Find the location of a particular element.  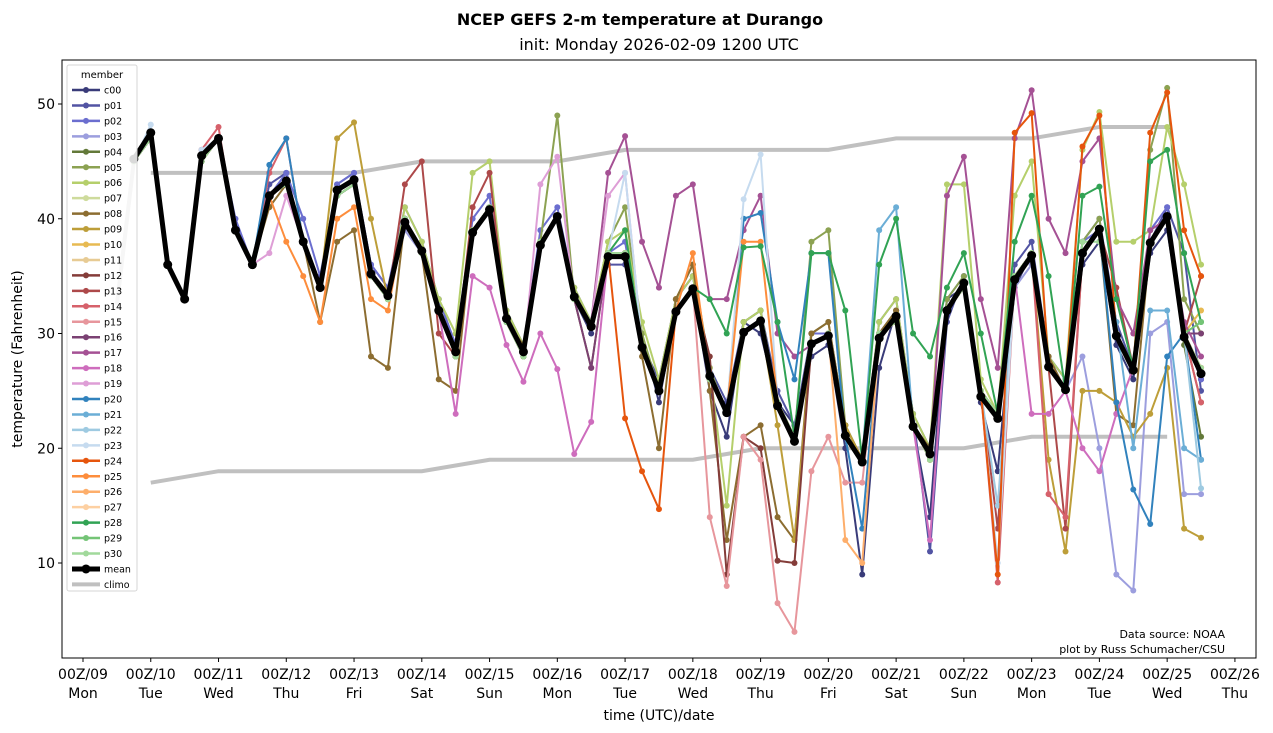

x-tick-label: 00Z/16 is located at coordinates (557, 675).